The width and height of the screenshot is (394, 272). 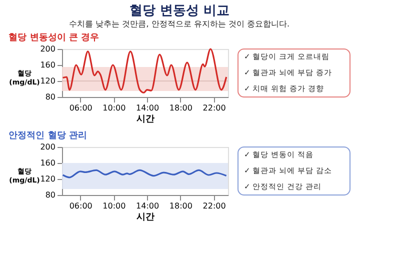 I want to click on text: 수치를 낮추는 것만큼, 안정적으로 유지하는 것이 중요합니다., so click(x=179, y=24).